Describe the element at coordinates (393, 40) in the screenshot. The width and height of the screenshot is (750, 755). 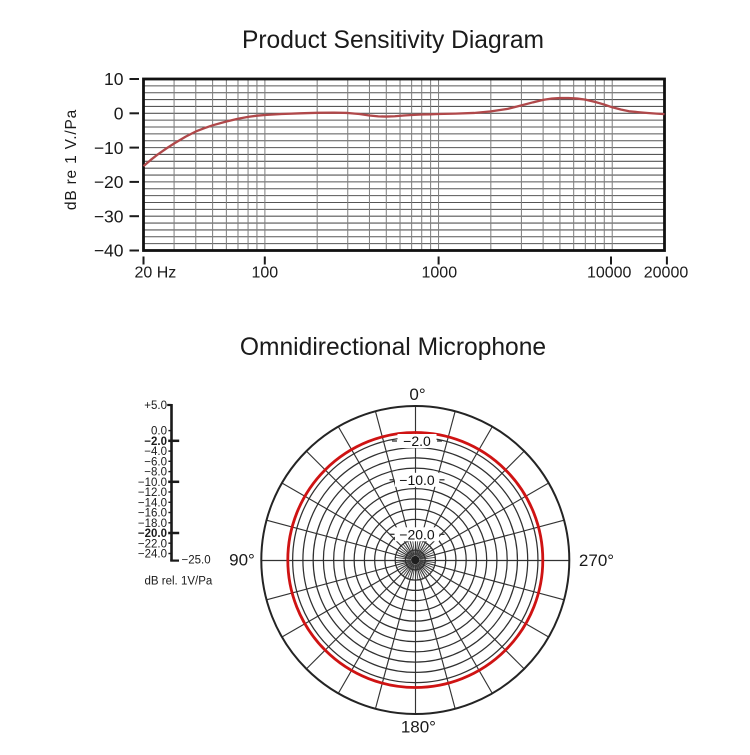
I see `svg-text: Product Sensitivity Diagram` at that location.